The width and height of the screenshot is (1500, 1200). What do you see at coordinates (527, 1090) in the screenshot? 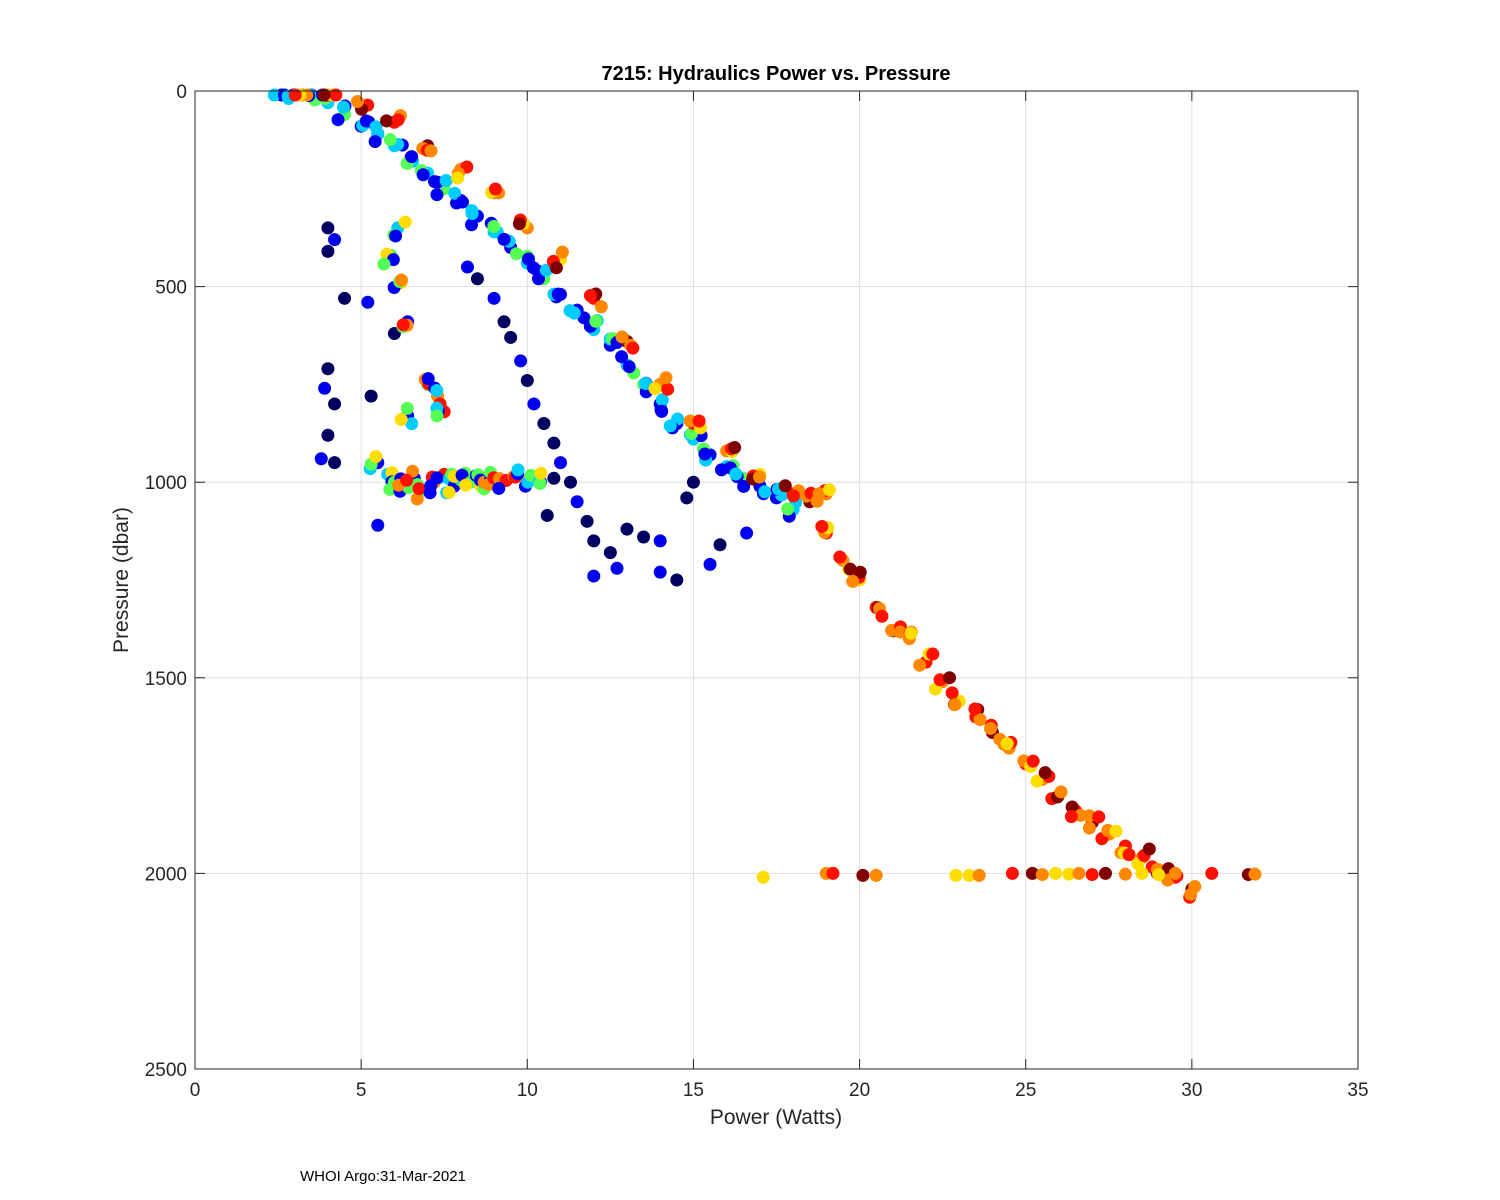
I see `x-tick-label: 10` at bounding box center [527, 1090].